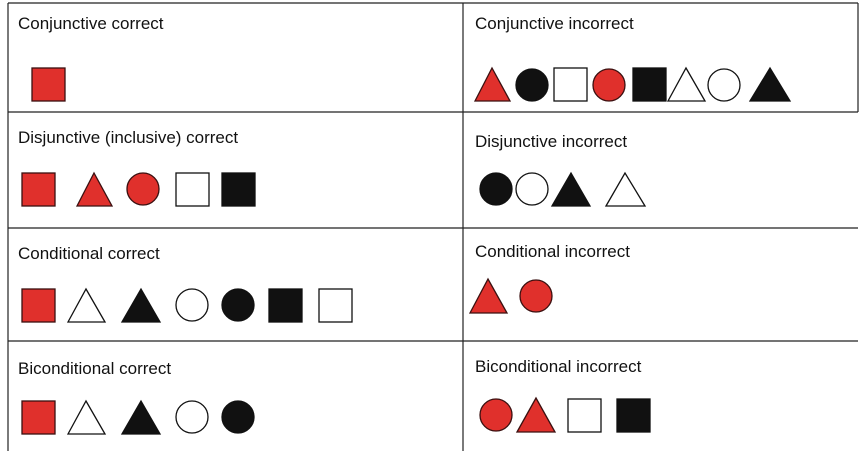 The image size is (861, 451). What do you see at coordinates (558, 366) in the screenshot?
I see `cell-label: Biconditional incorrect` at bounding box center [558, 366].